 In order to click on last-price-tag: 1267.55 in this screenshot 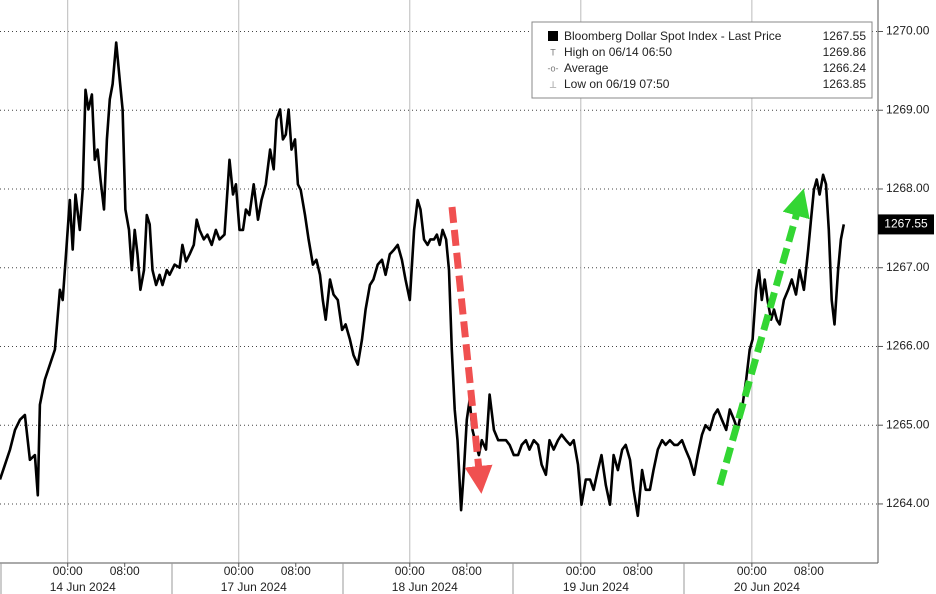, I will do `click(906, 224)`.